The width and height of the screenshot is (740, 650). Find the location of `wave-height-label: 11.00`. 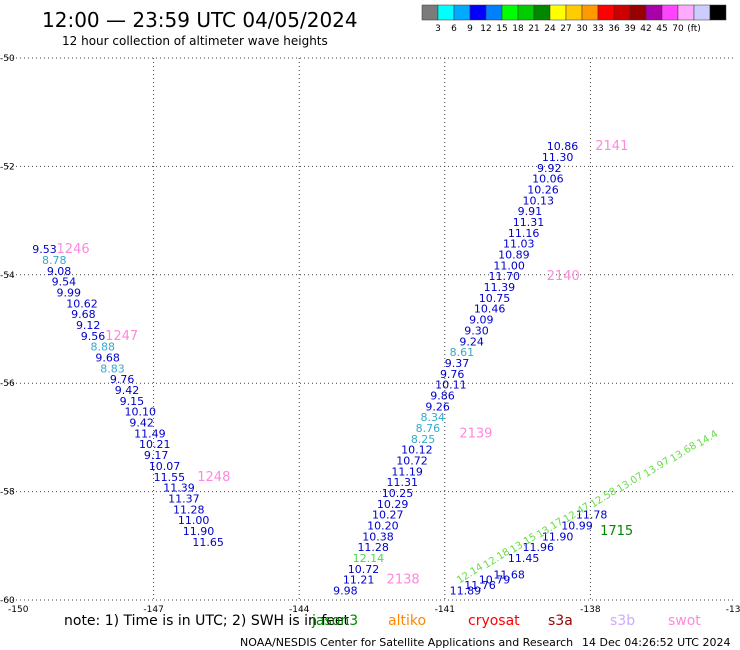

wave-height-label: 11.00 is located at coordinates (509, 265).